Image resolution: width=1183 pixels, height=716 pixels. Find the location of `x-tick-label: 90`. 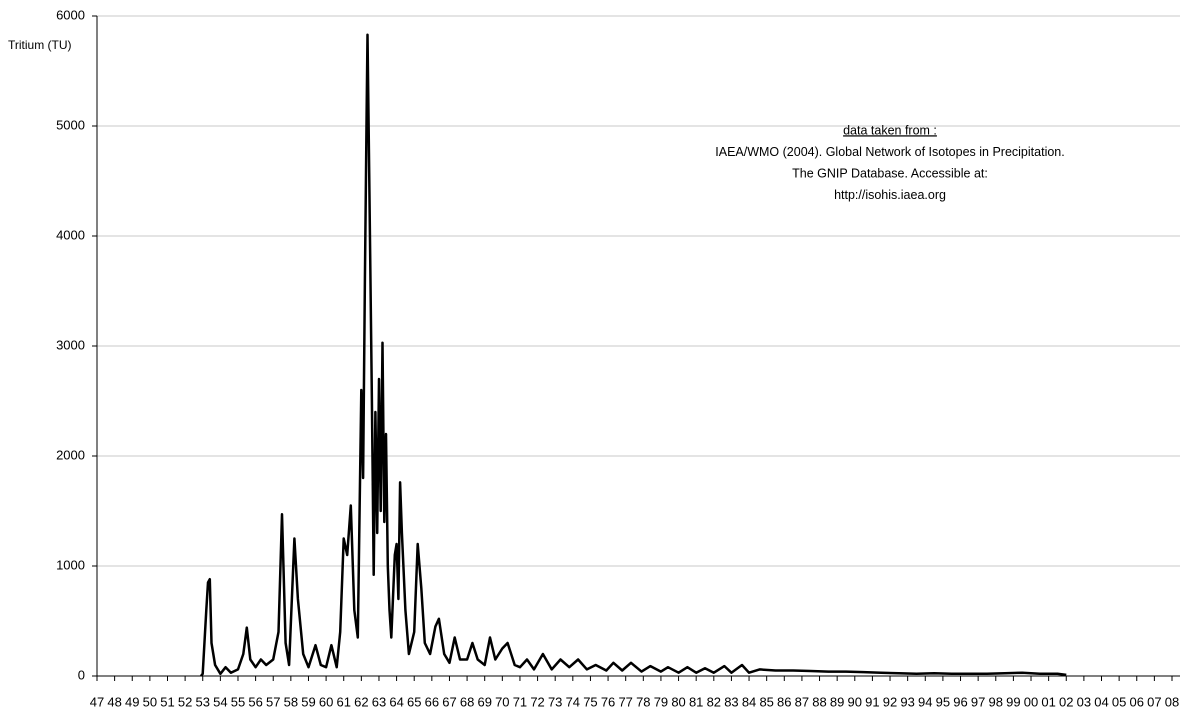

x-tick-label: 90 is located at coordinates (855, 701).